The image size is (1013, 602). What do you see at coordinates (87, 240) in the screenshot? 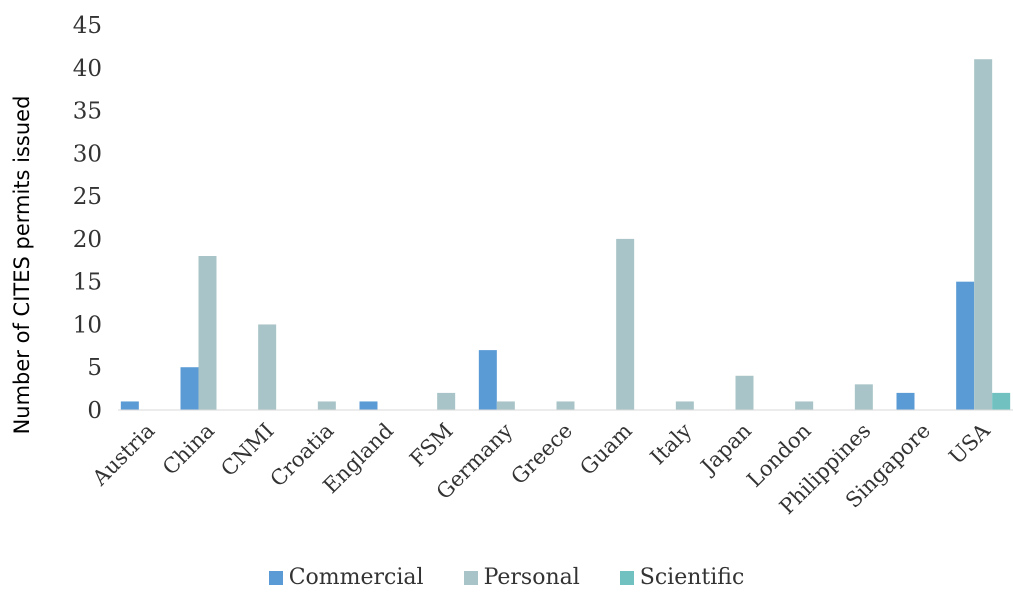
I see `y-tick-label: 20` at bounding box center [87, 240].